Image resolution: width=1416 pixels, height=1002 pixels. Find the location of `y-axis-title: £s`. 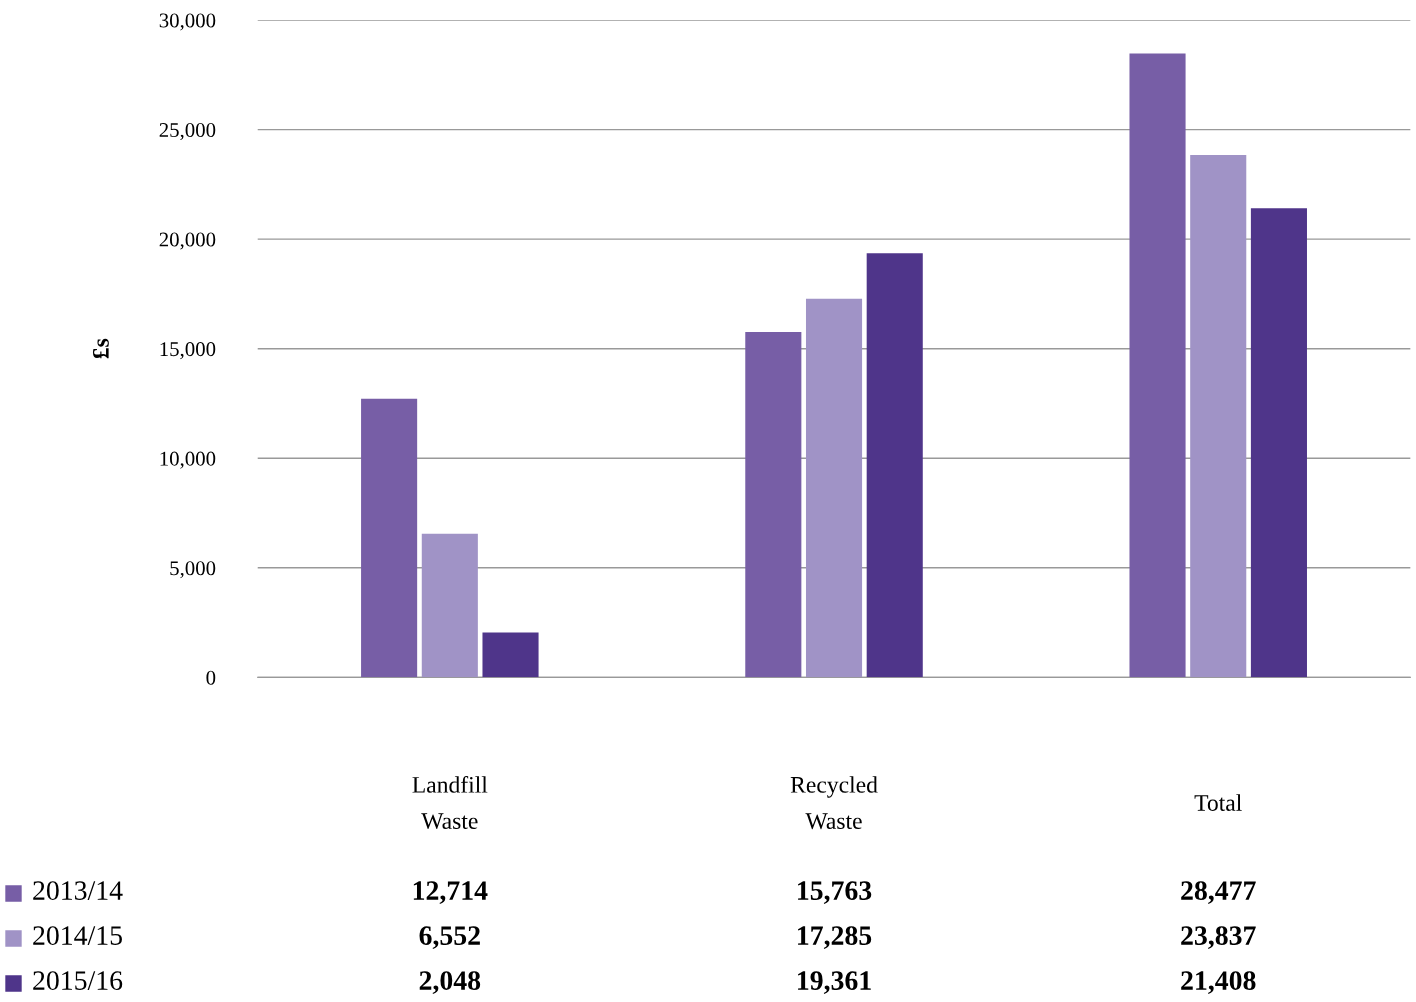

y-axis-title: £s is located at coordinates (100, 348).